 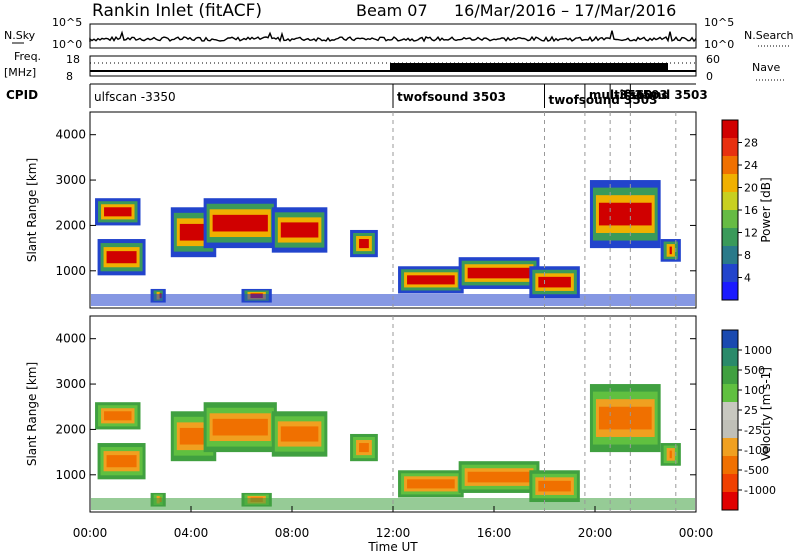 I want to click on freq-tick-bottom: 8, so click(x=69, y=76).